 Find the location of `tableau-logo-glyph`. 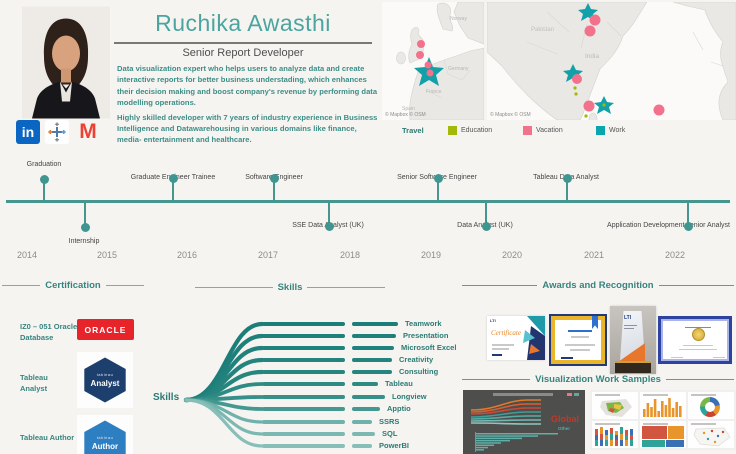

tableau-logo-glyph is located at coordinates (57, 132).